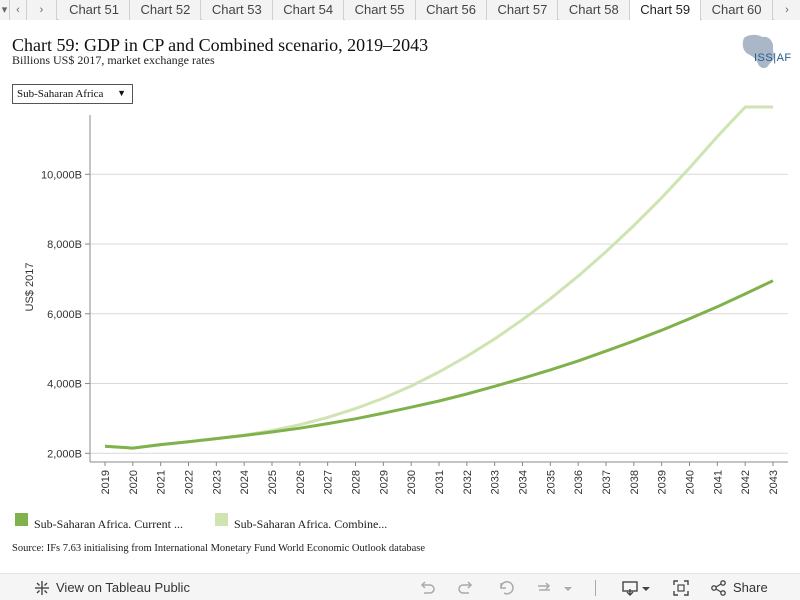 Image resolution: width=800 pixels, height=600 pixels. I want to click on x-tick-label: 2020, so click(134, 482).